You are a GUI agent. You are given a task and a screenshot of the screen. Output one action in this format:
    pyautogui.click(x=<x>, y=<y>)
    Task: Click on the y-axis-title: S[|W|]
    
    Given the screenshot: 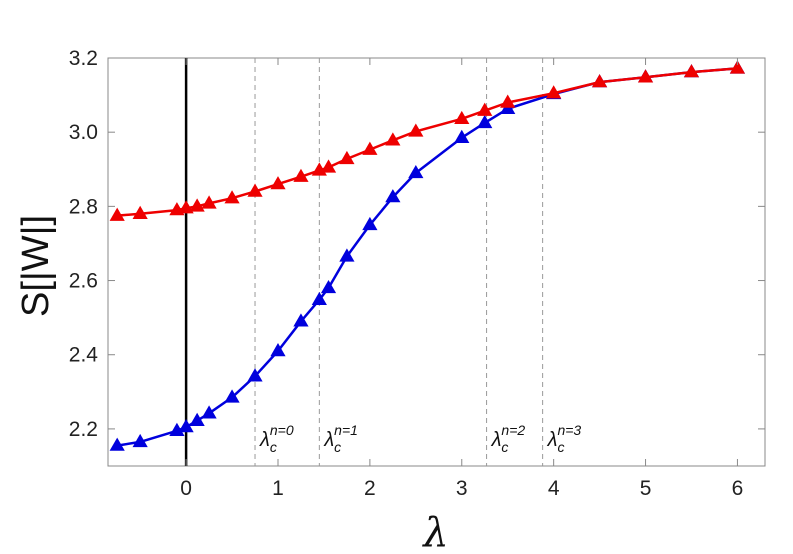 What is the action you would take?
    pyautogui.click(x=36, y=266)
    